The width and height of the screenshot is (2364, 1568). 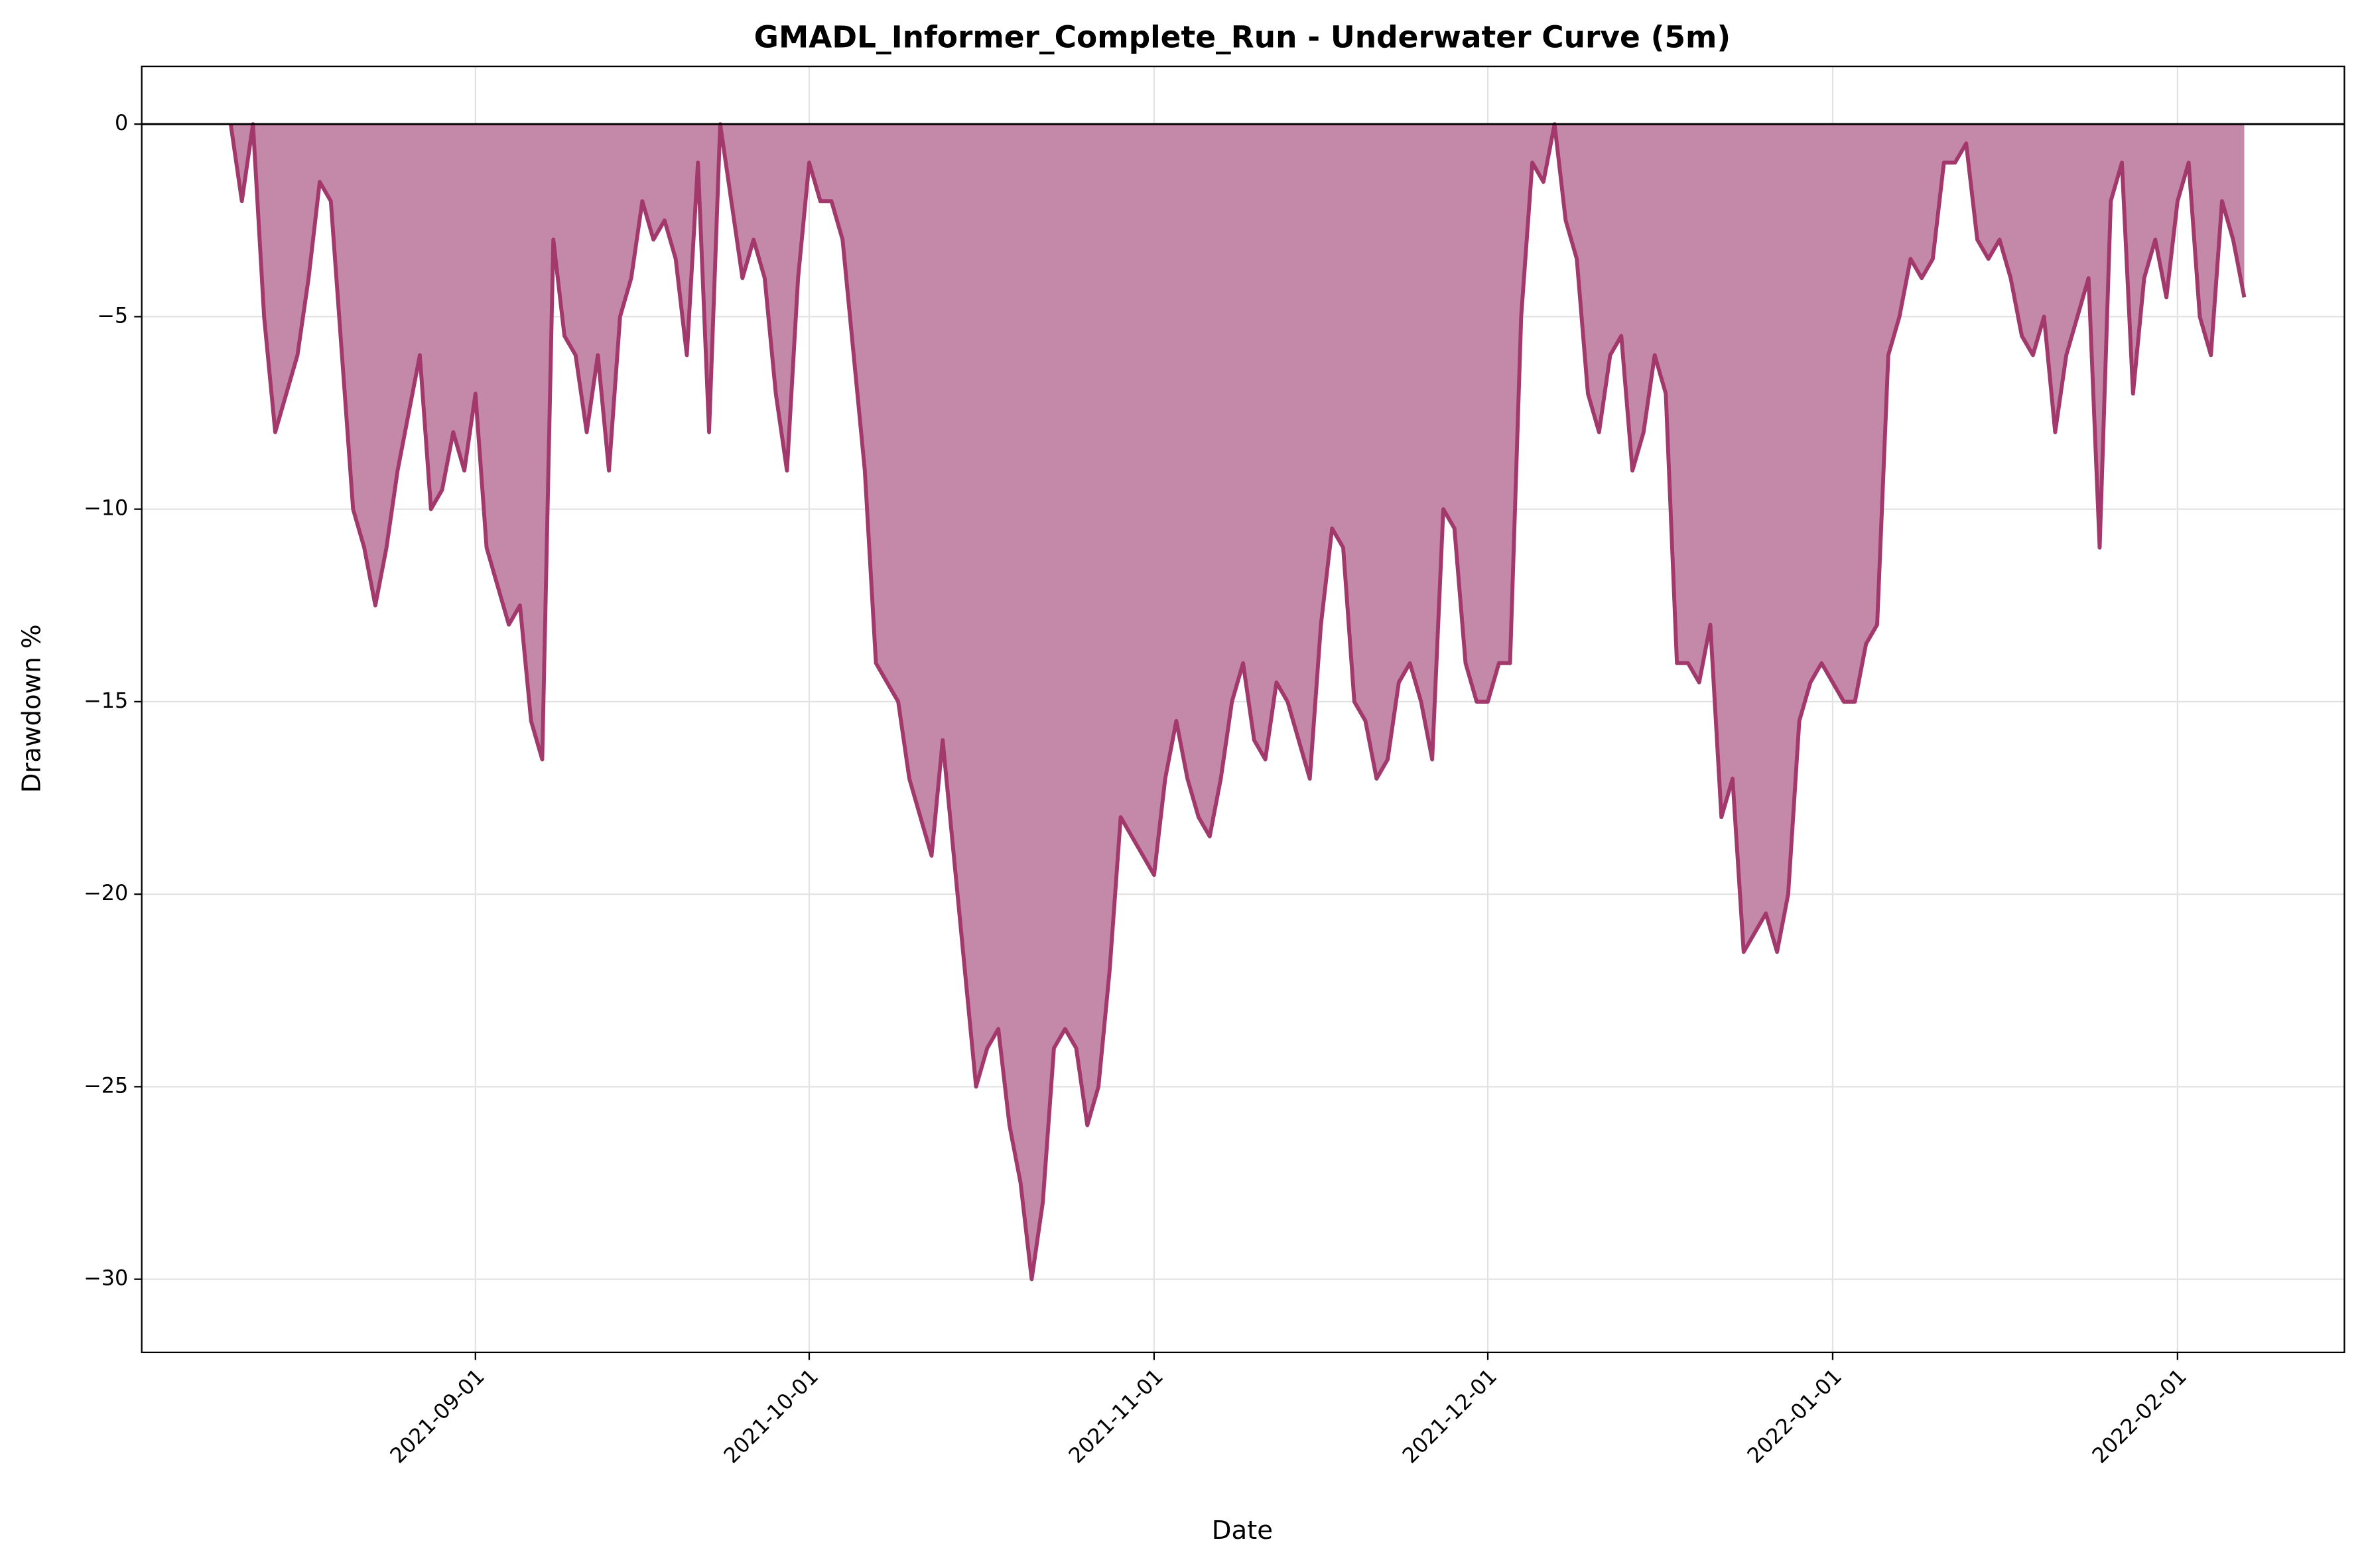 I want to click on y-tick-label: −20, so click(x=106, y=892).